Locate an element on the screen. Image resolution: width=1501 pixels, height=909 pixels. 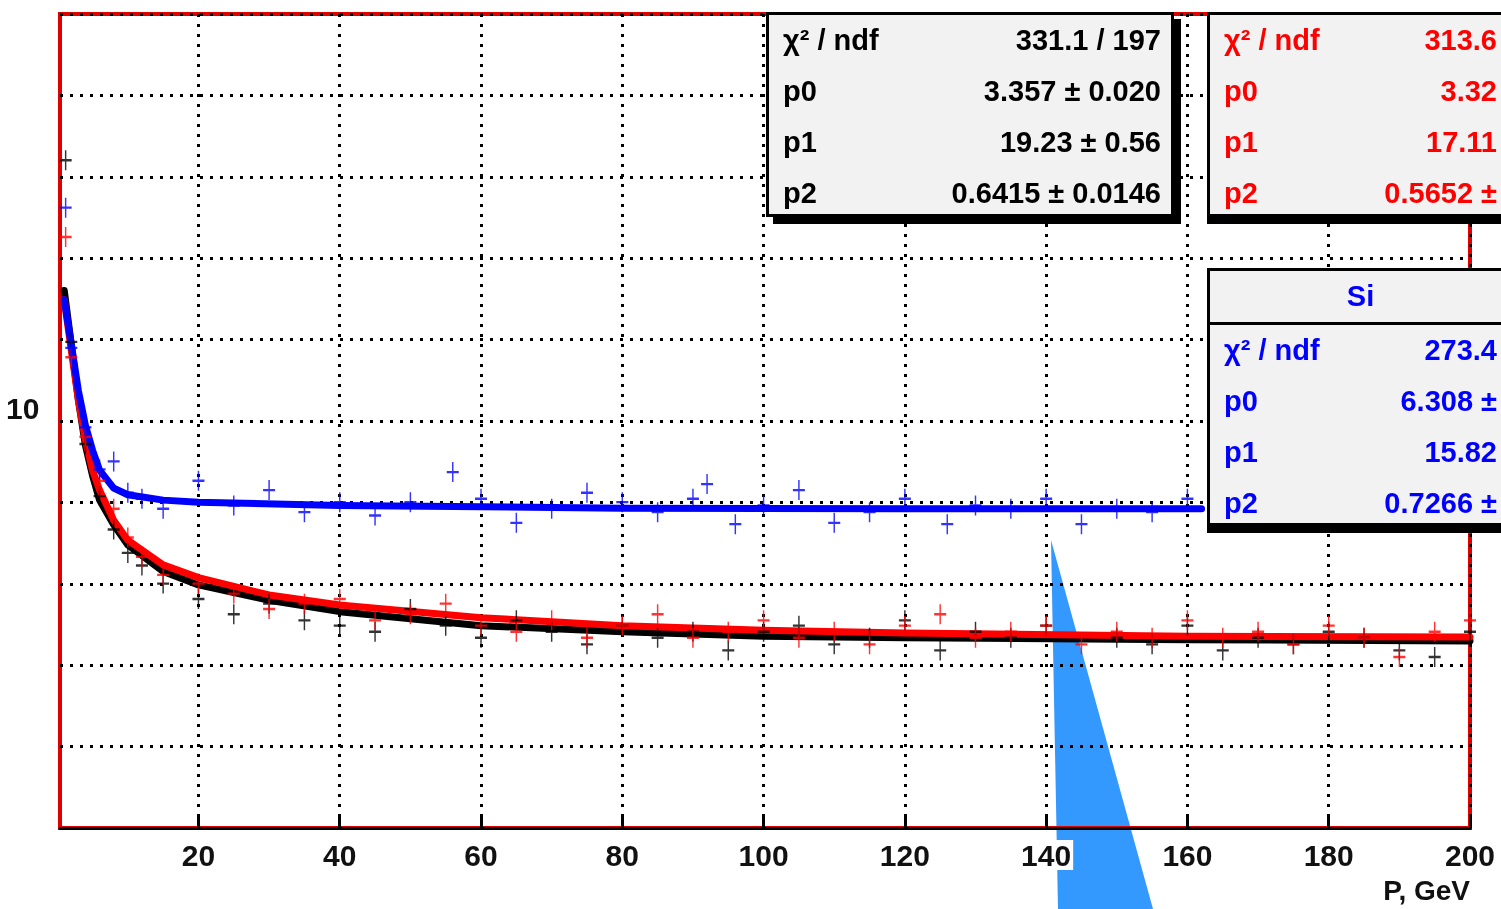
x-tick-label: 160 is located at coordinates (1187, 855).